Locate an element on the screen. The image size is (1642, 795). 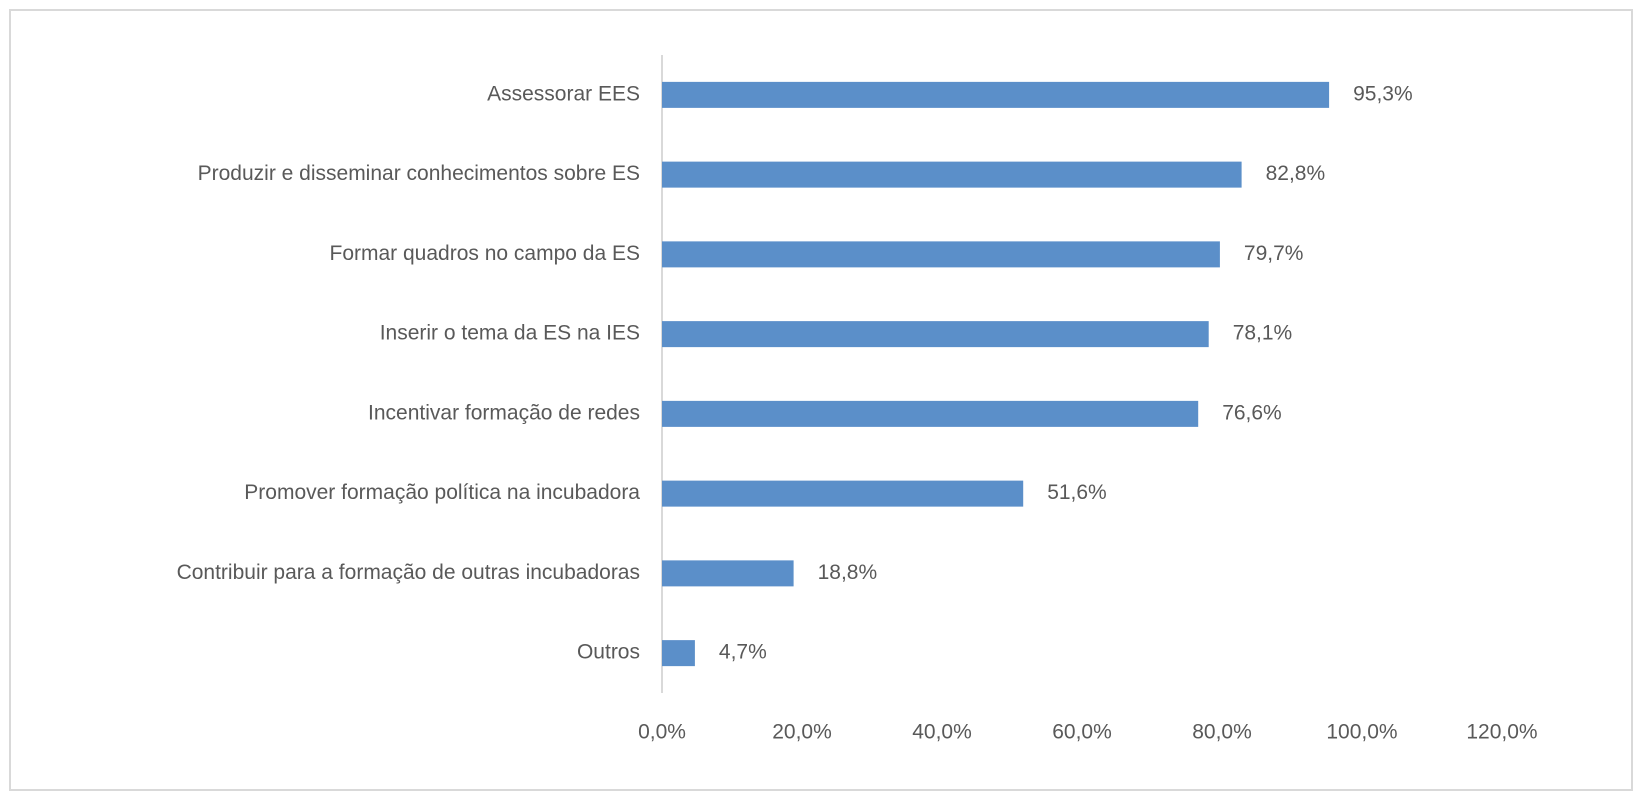
y-tick-label: Formar quadros no campo da ES is located at coordinates (485, 253).